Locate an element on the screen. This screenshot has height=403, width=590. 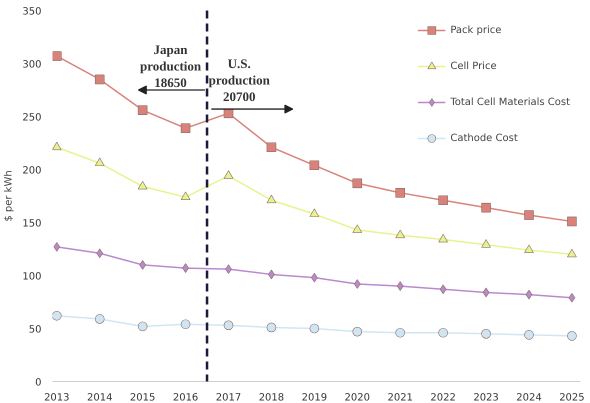
x-tick-label: 2013 is located at coordinates (57, 397).